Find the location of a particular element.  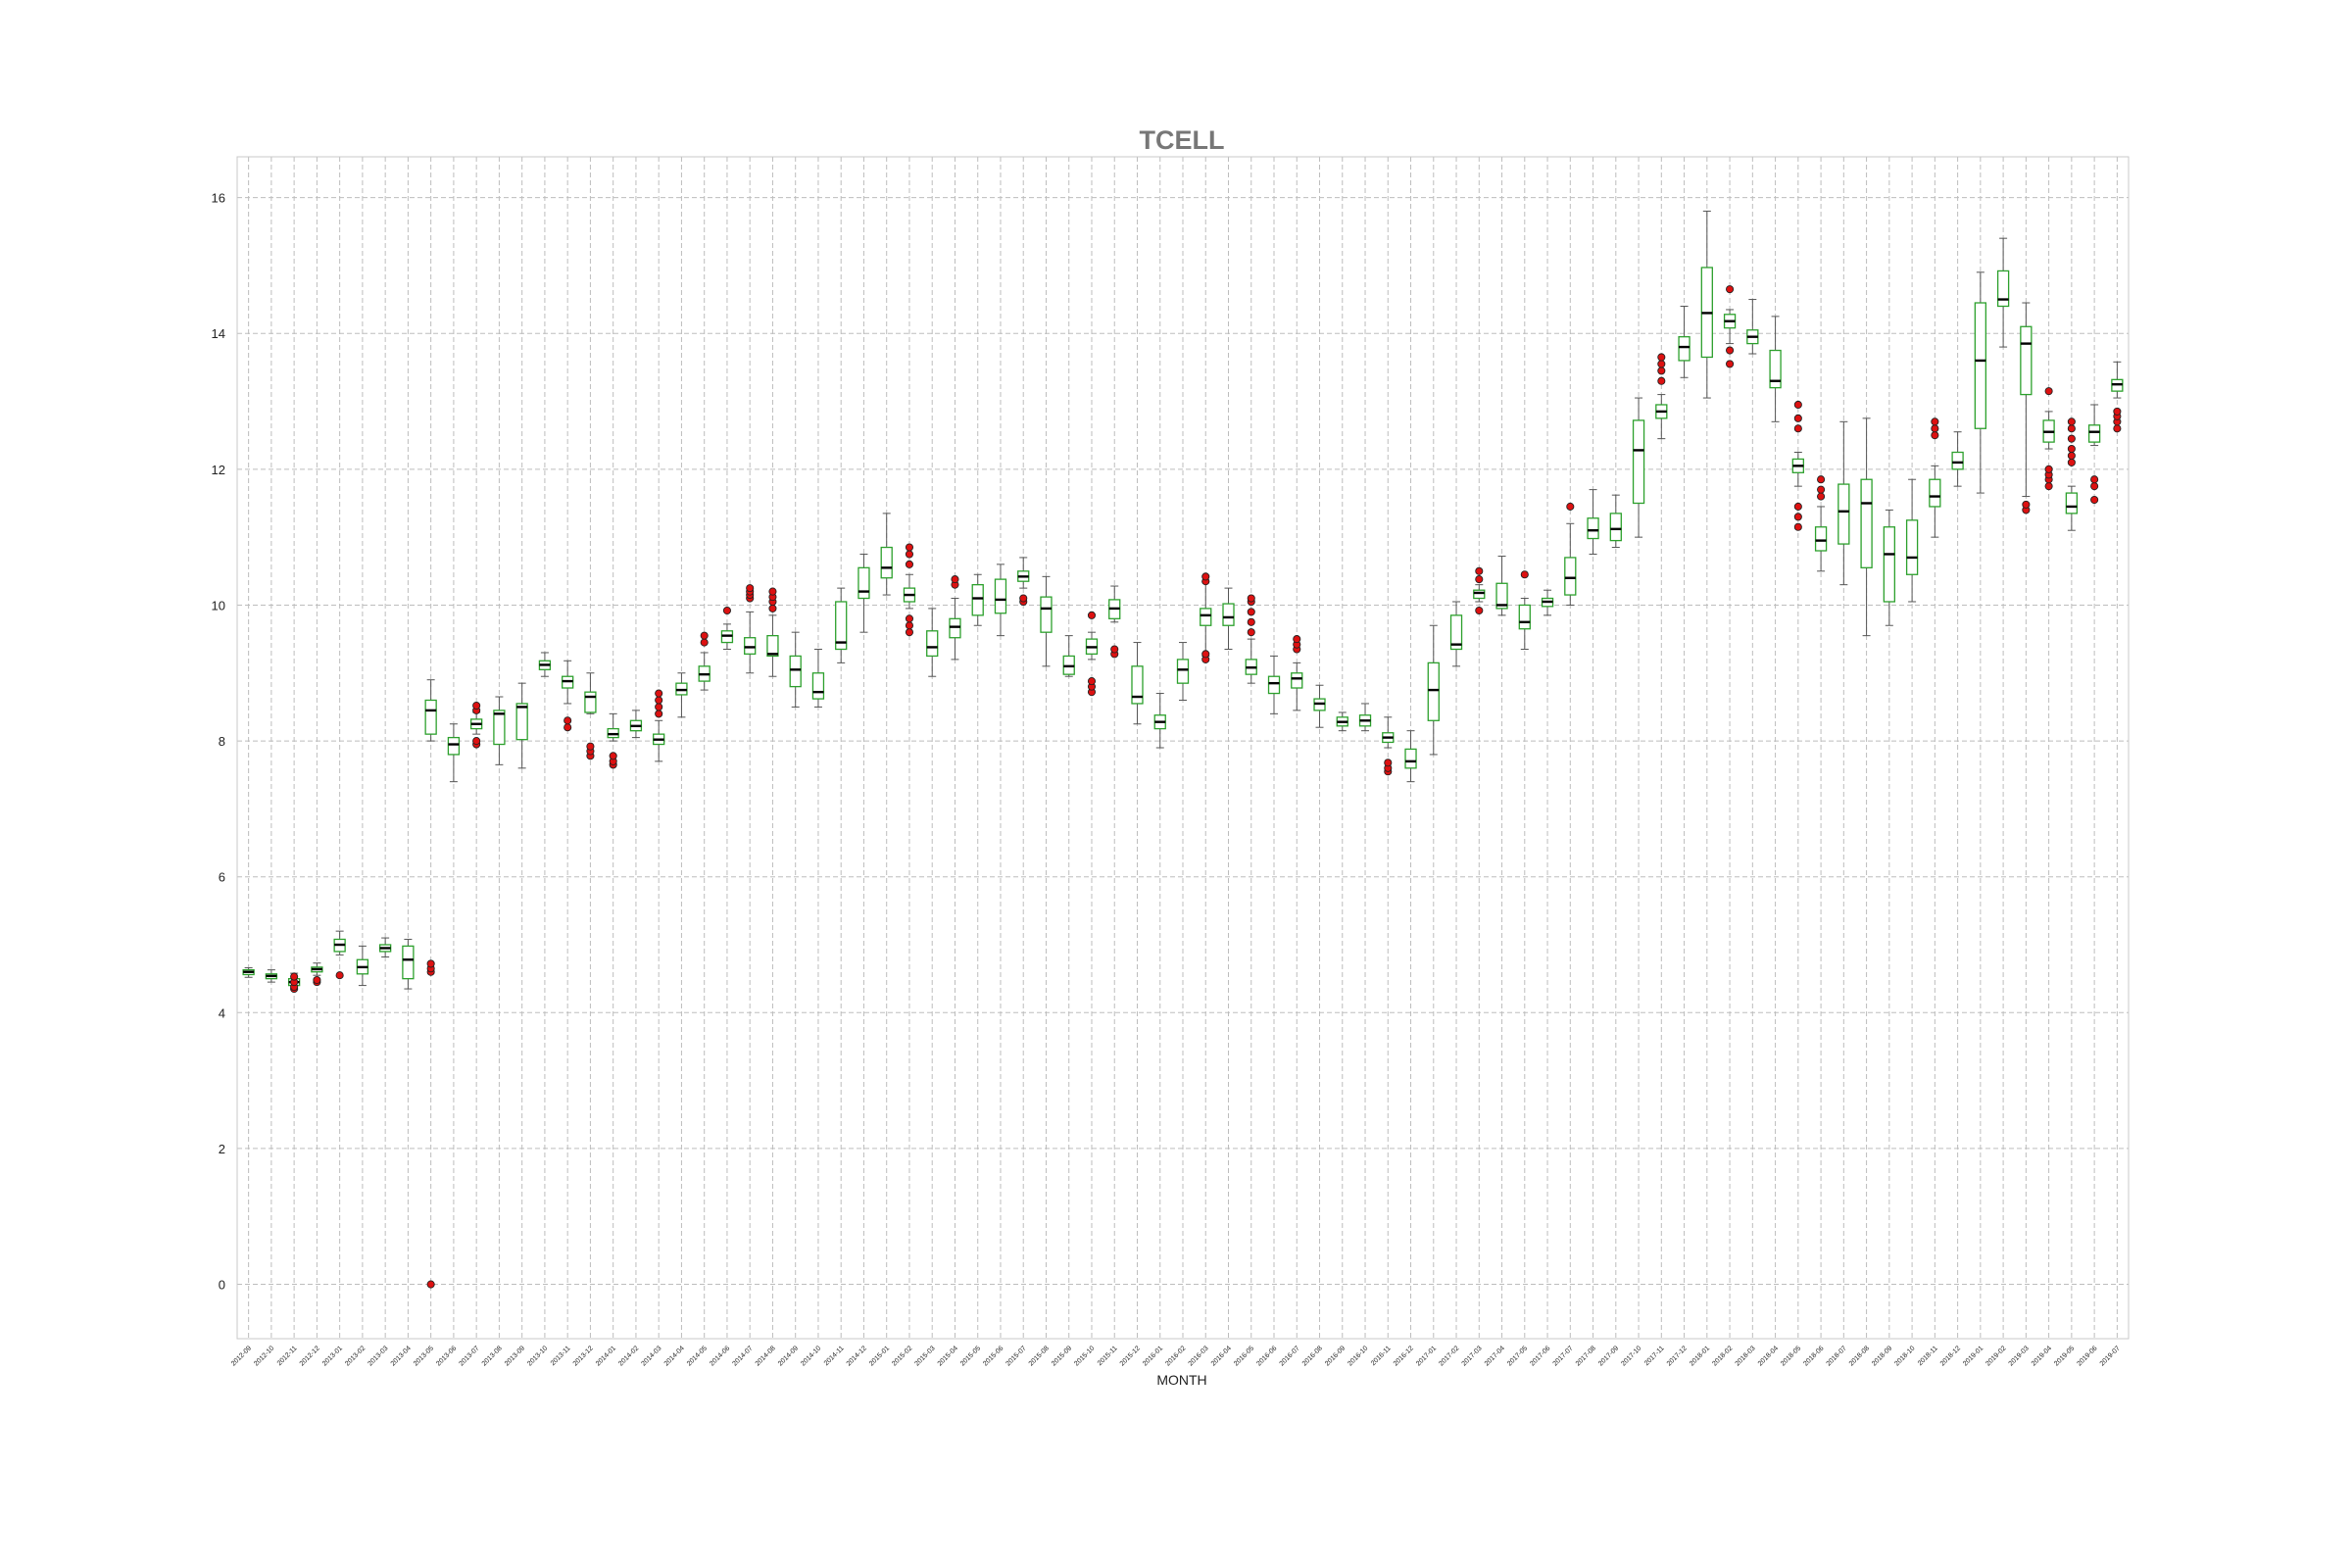

x-tick-label: 2017-12 is located at coordinates (1677, 1356).